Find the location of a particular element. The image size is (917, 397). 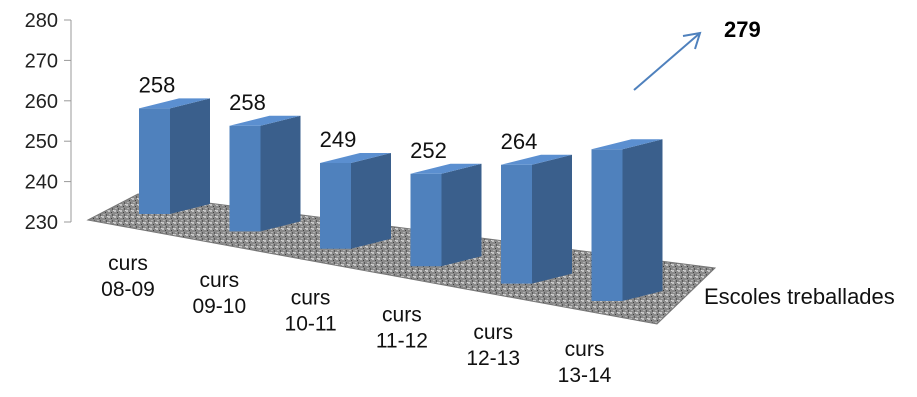

bar-4: 252 is located at coordinates (446, 202).